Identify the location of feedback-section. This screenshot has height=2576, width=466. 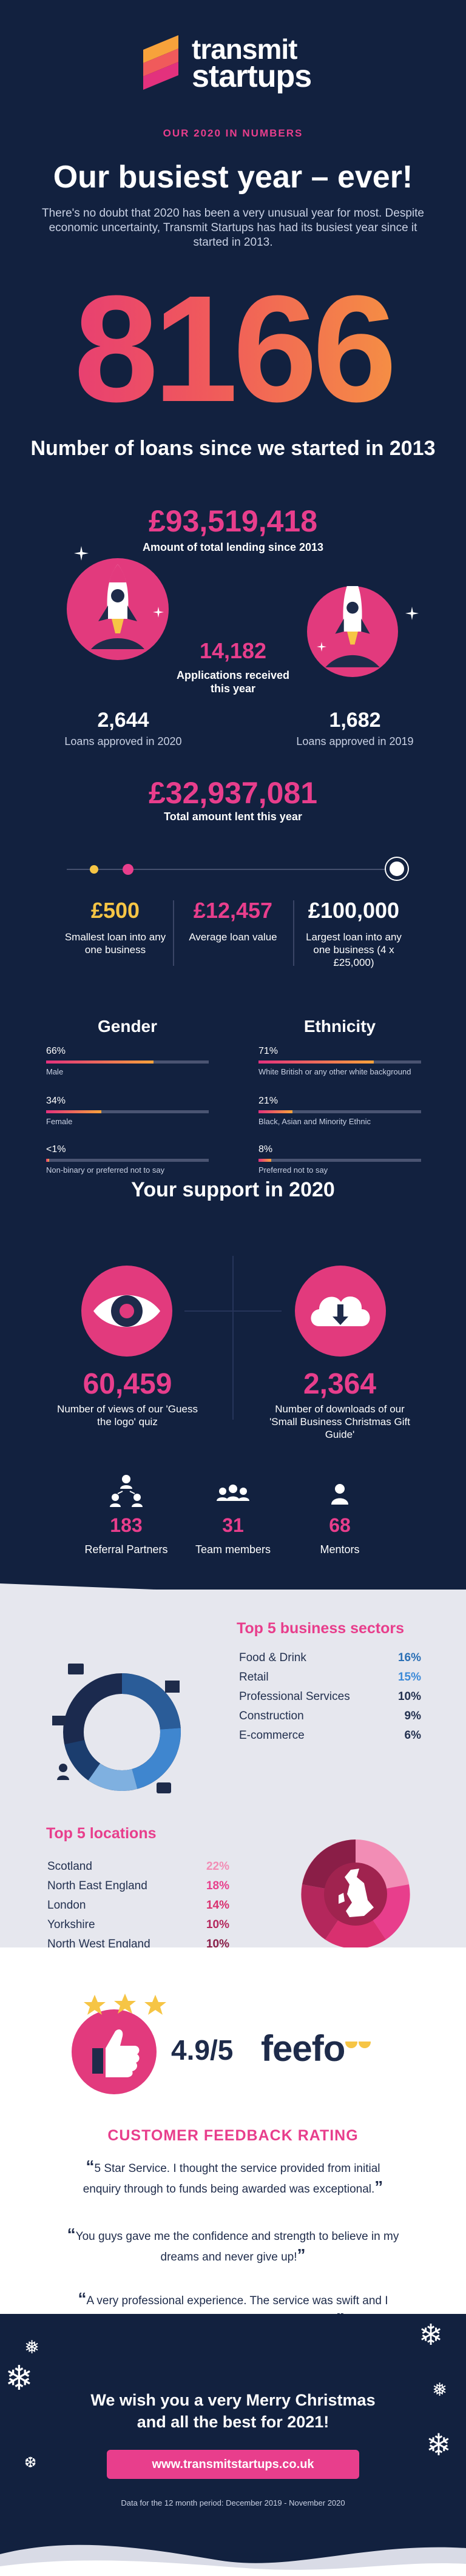
(233, 2130).